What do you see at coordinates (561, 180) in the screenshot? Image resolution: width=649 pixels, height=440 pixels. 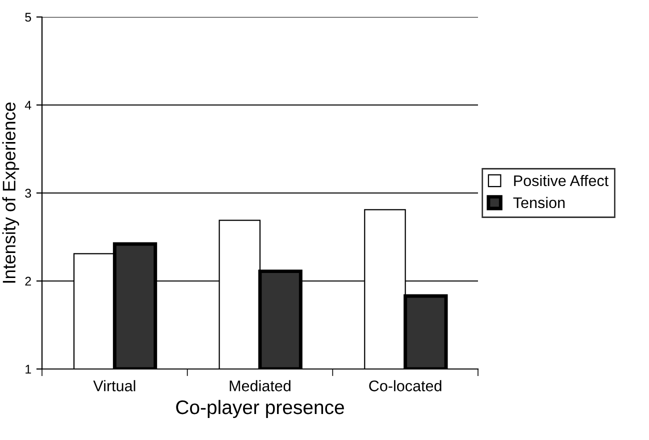 I see `legend-label: Positive Affect` at bounding box center [561, 180].